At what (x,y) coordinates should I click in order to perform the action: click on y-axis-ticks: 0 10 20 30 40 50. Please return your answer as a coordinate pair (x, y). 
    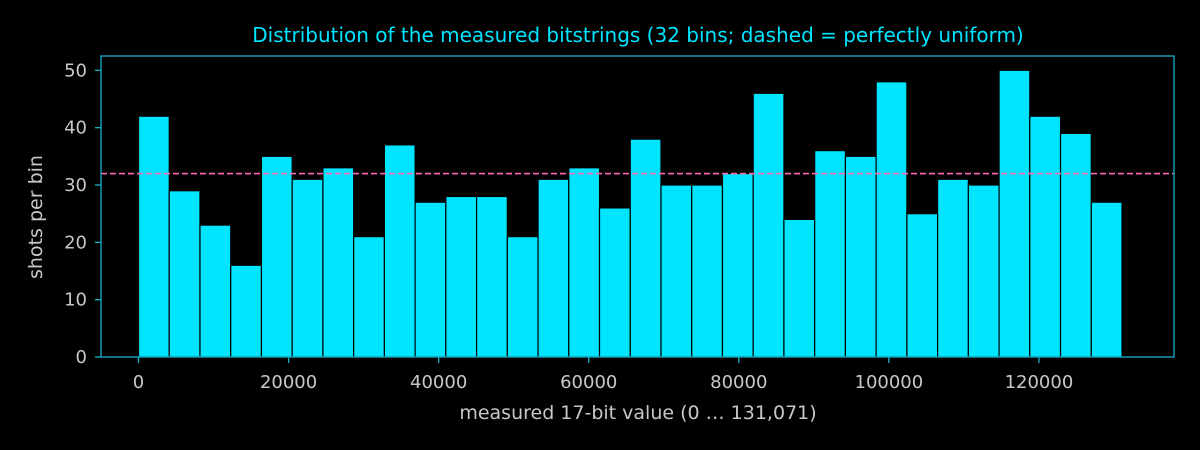
    Looking at the image, I should click on (82, 214).